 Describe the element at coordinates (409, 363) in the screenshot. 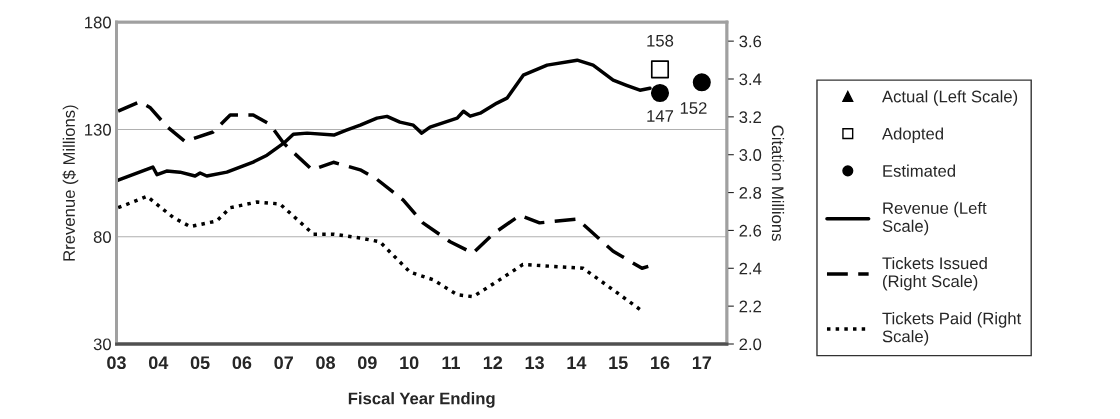

I see `x-tick-label: 10` at that location.